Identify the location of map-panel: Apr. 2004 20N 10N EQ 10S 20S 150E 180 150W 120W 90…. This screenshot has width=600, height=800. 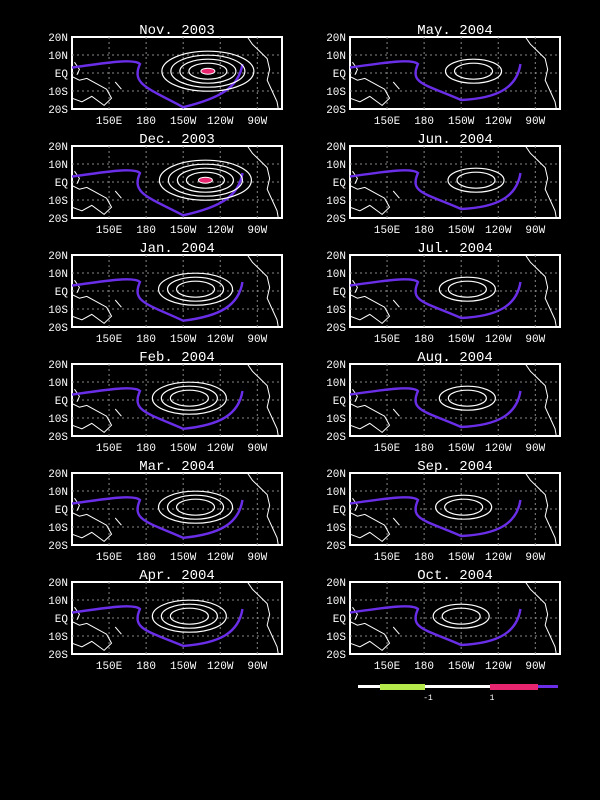
(165, 620).